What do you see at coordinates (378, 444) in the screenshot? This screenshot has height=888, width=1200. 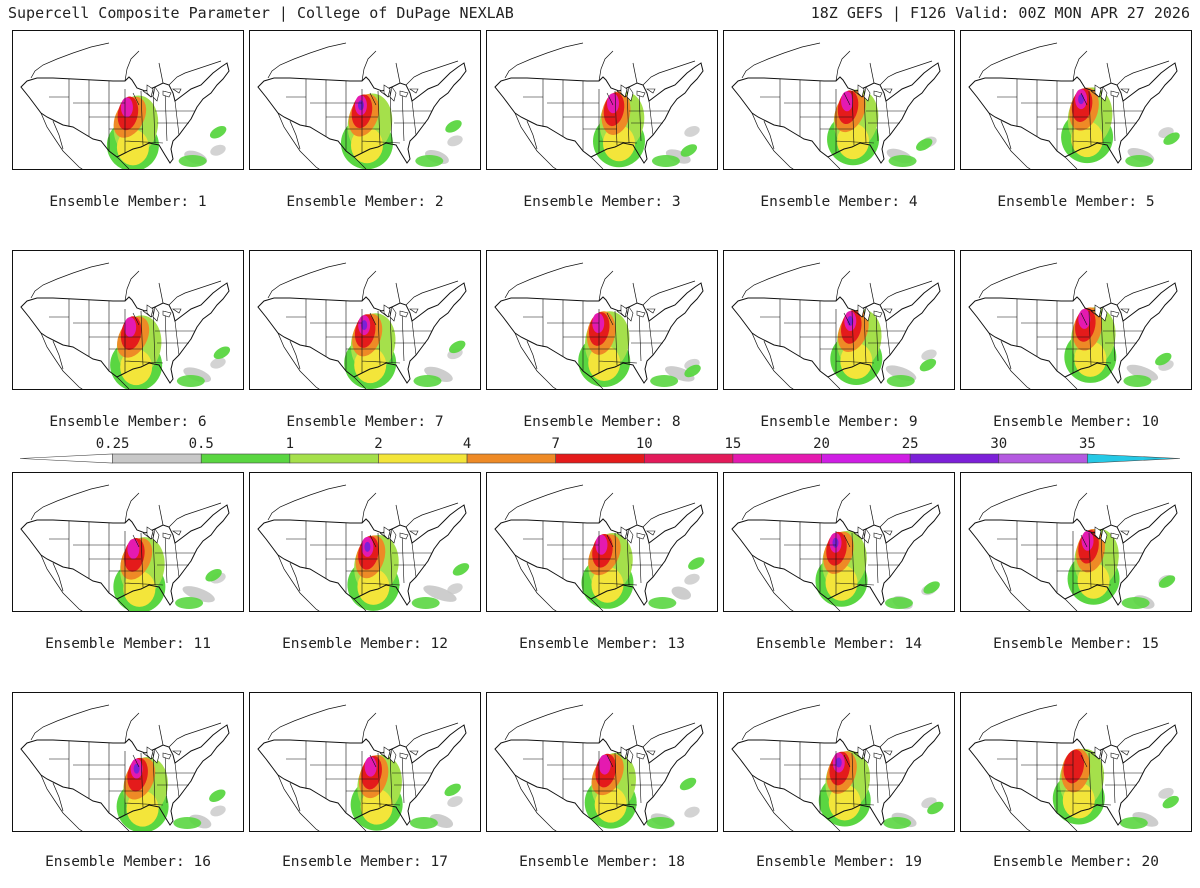 I see `colorbar-tick-label: 2` at bounding box center [378, 444].